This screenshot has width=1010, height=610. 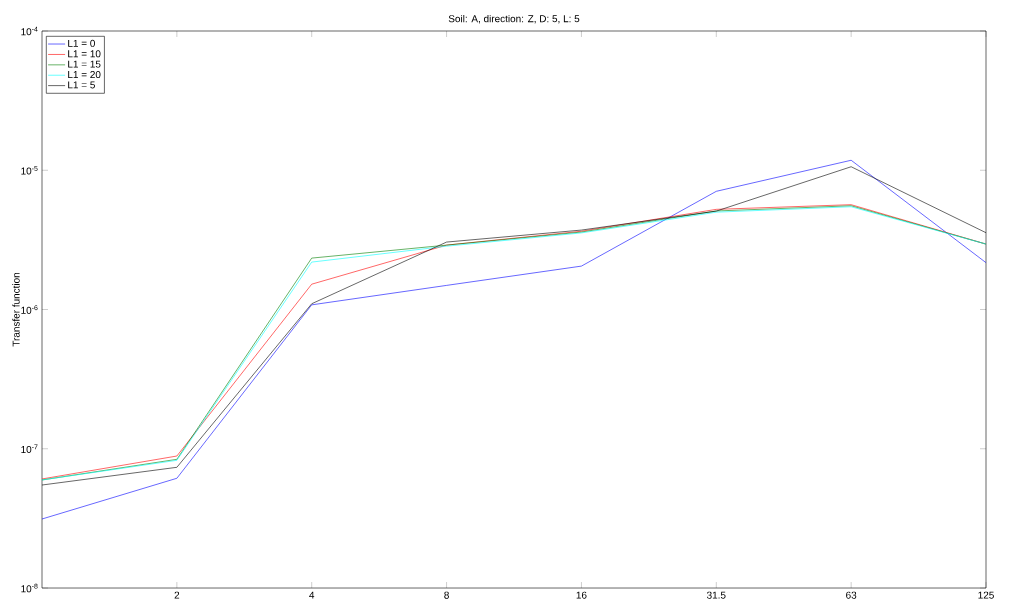 I want to click on chart-title: Soil: A, direction: Z, D: 5, L: 5, so click(x=514, y=19).